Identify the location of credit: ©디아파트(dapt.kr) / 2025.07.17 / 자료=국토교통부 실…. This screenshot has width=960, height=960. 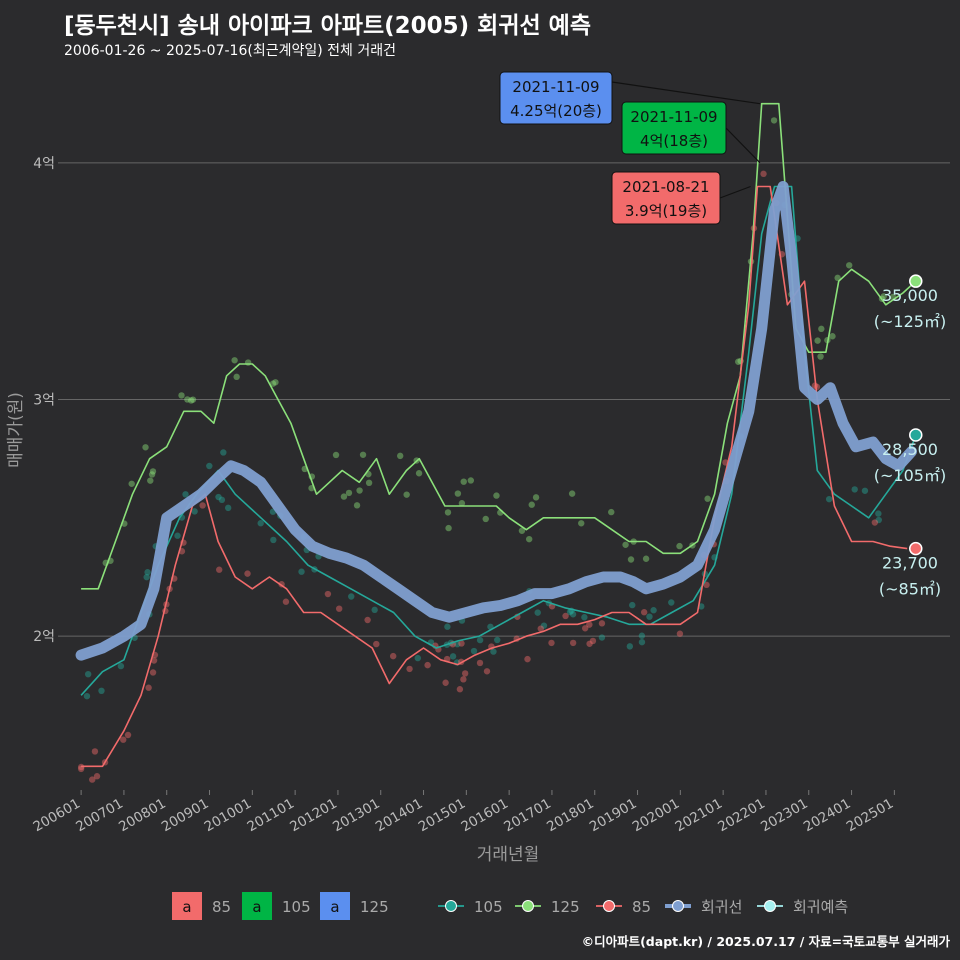
(765, 941).